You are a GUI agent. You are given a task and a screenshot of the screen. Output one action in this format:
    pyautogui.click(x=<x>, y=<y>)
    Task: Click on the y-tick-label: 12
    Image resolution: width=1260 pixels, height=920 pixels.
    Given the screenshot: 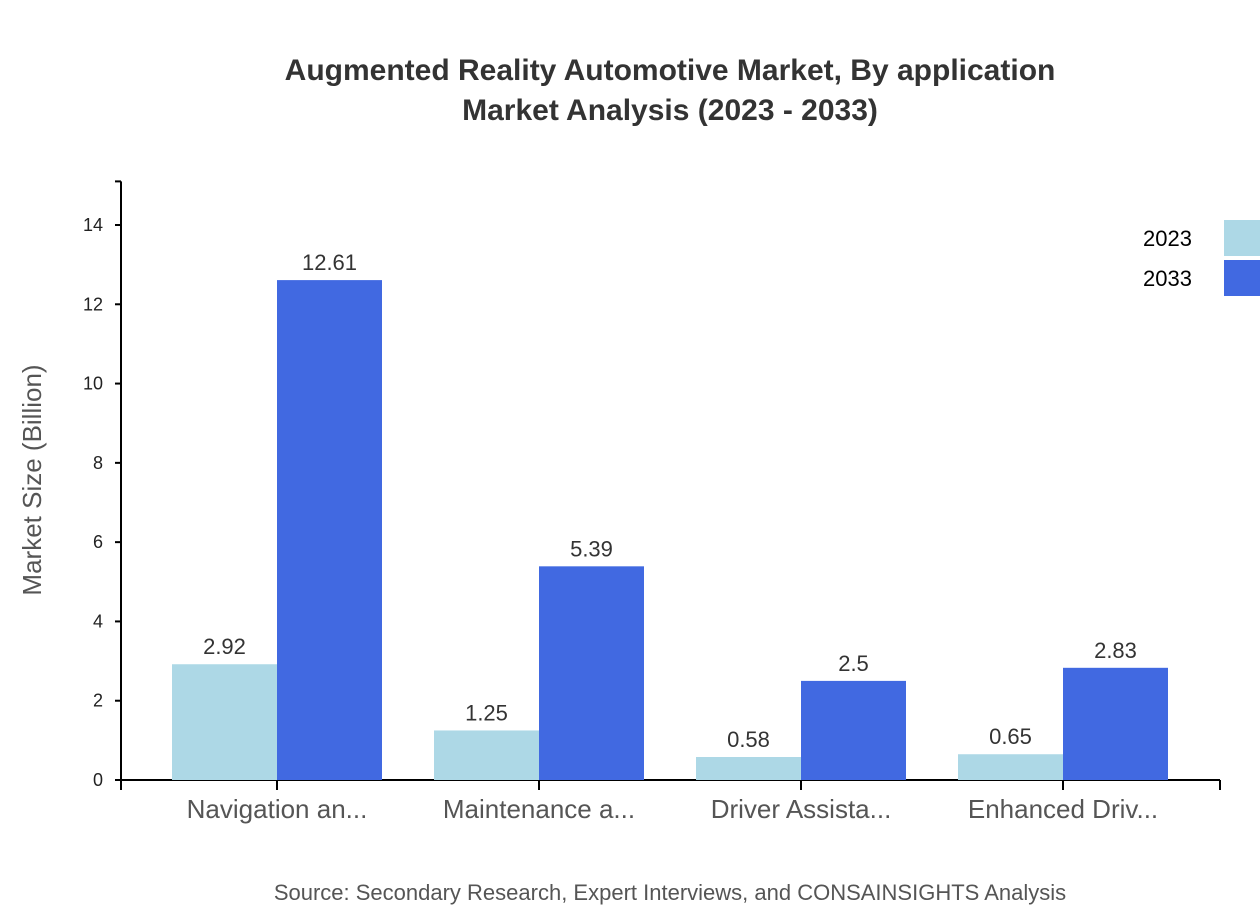 What is the action you would take?
    pyautogui.click(x=93, y=304)
    